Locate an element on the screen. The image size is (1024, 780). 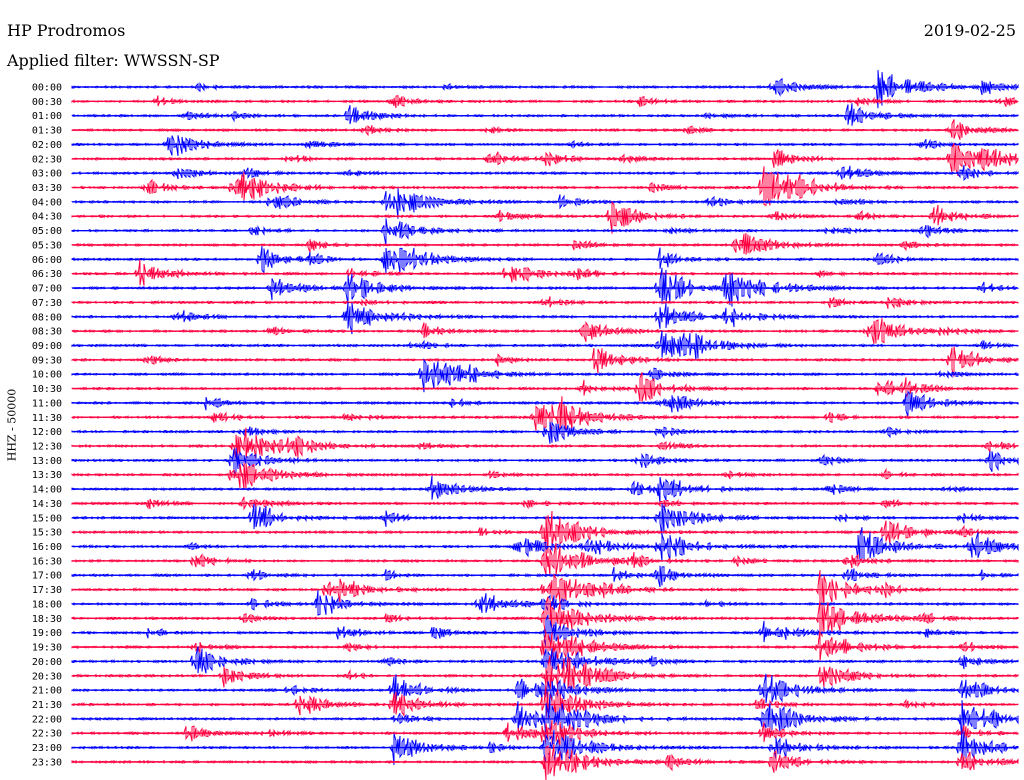
station-title: HP Prodromos is located at coordinates (66, 30).